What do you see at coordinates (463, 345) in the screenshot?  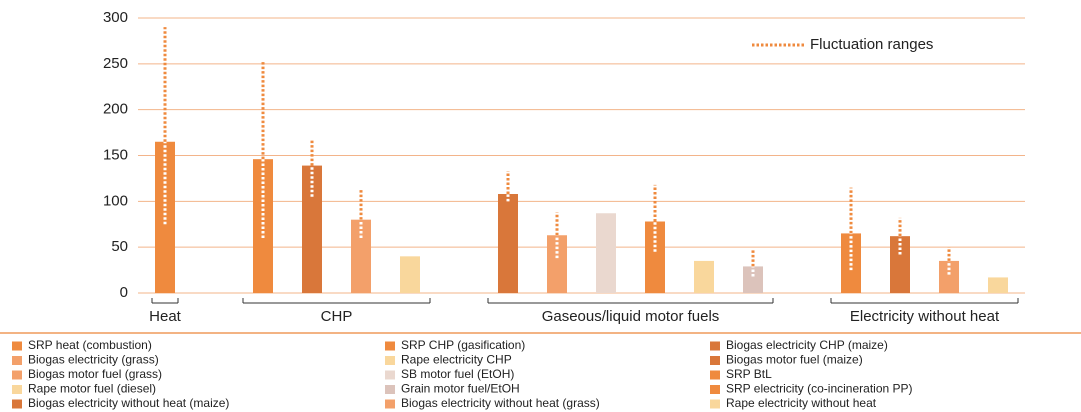 I see `legend-label: SRP CHP (gasification)` at bounding box center [463, 345].